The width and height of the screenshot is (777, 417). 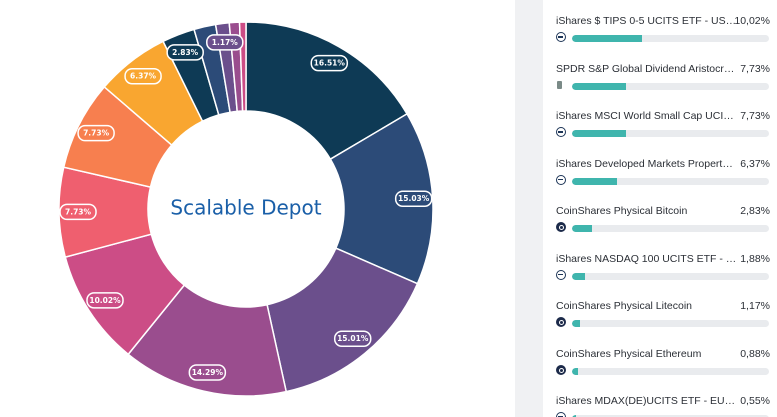 I want to click on holding-name: iShares MDAX(DE)UCITS ETF - EUR ACC, so click(x=647, y=401).